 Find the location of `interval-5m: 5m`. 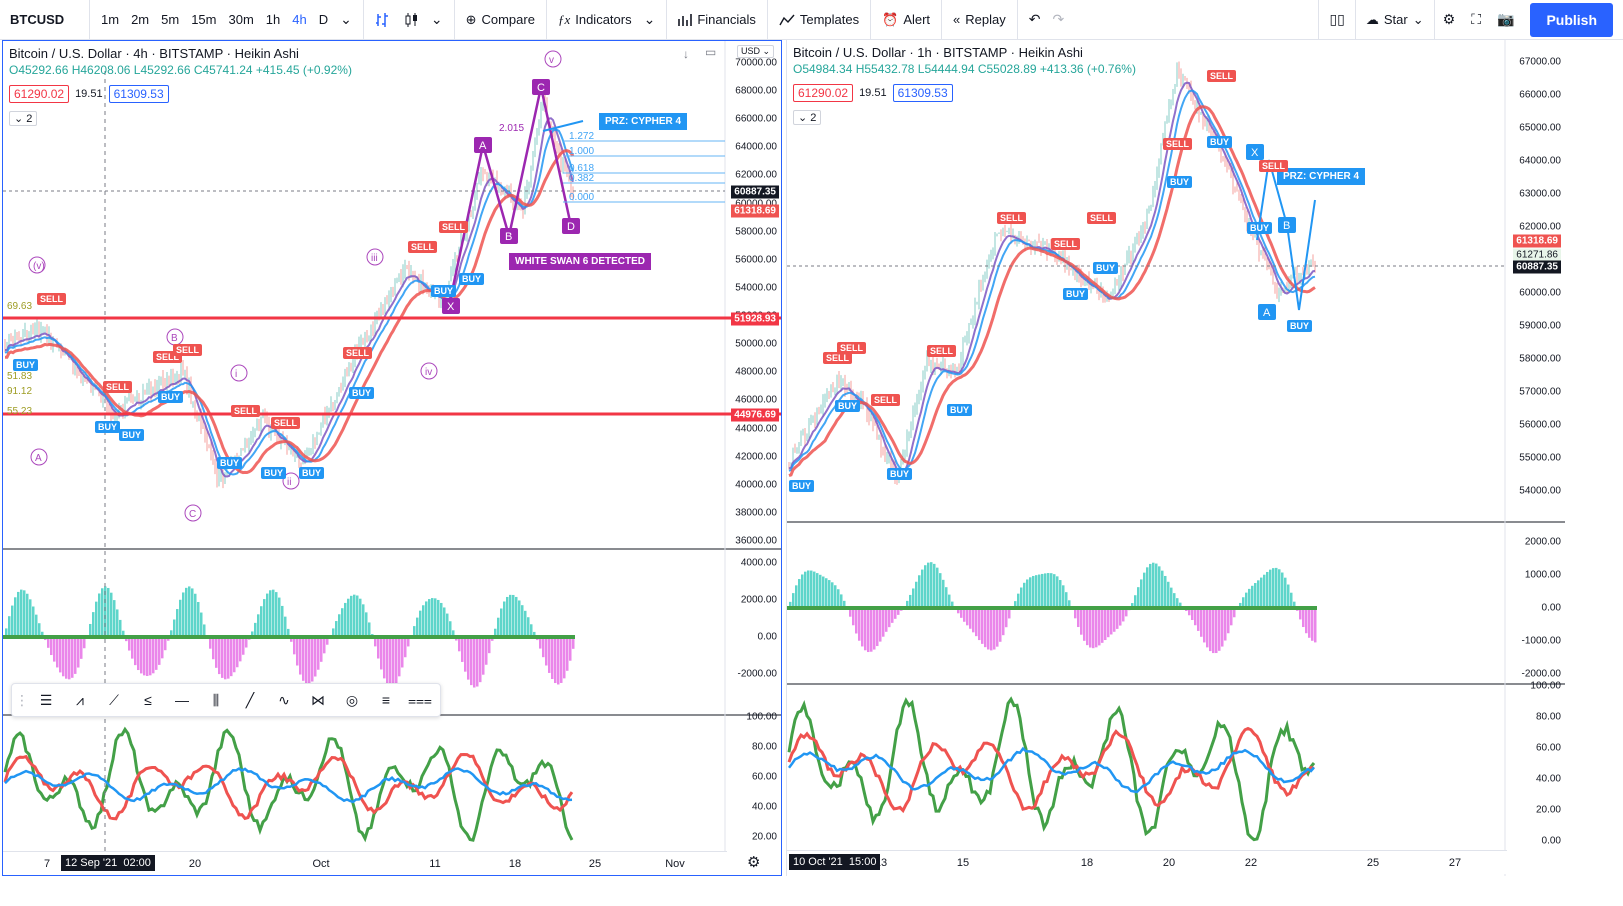

interval-5m: 5m is located at coordinates (170, 19).